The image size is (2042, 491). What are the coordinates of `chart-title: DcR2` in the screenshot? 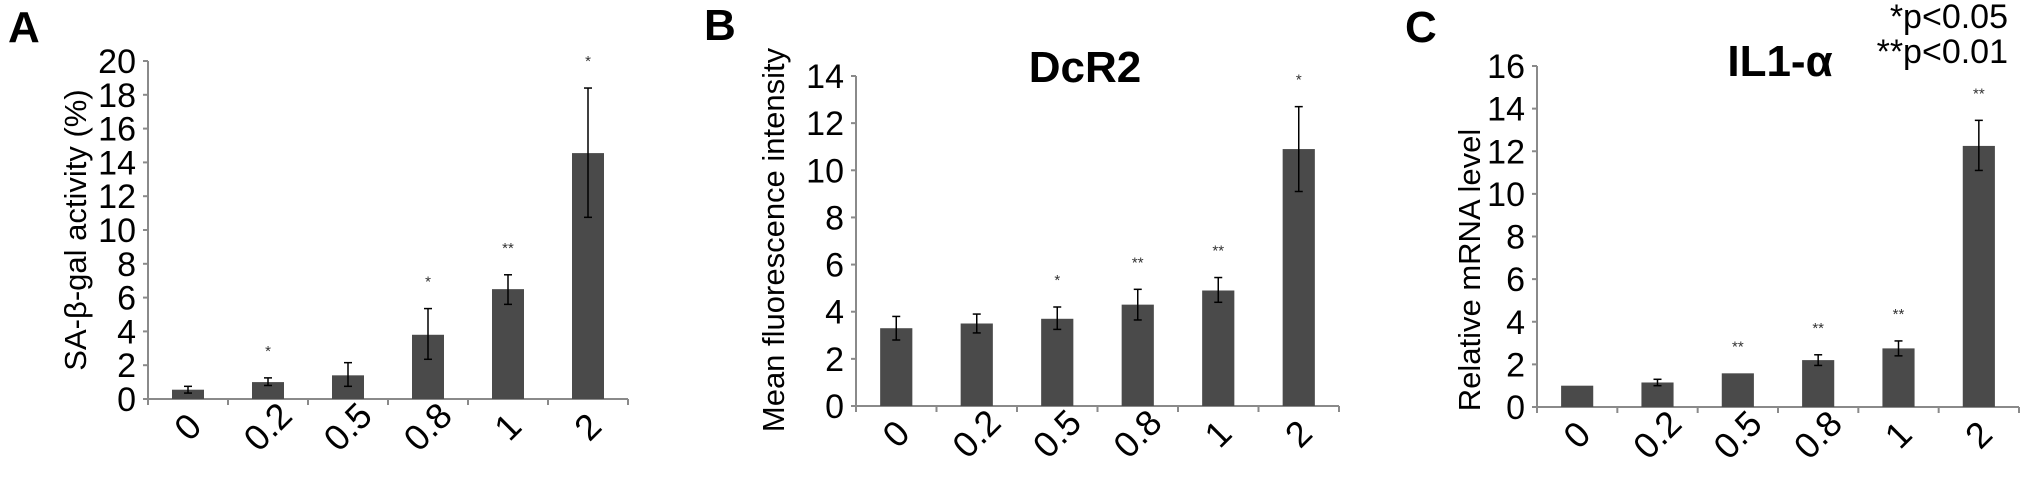 It's located at (1085, 67).